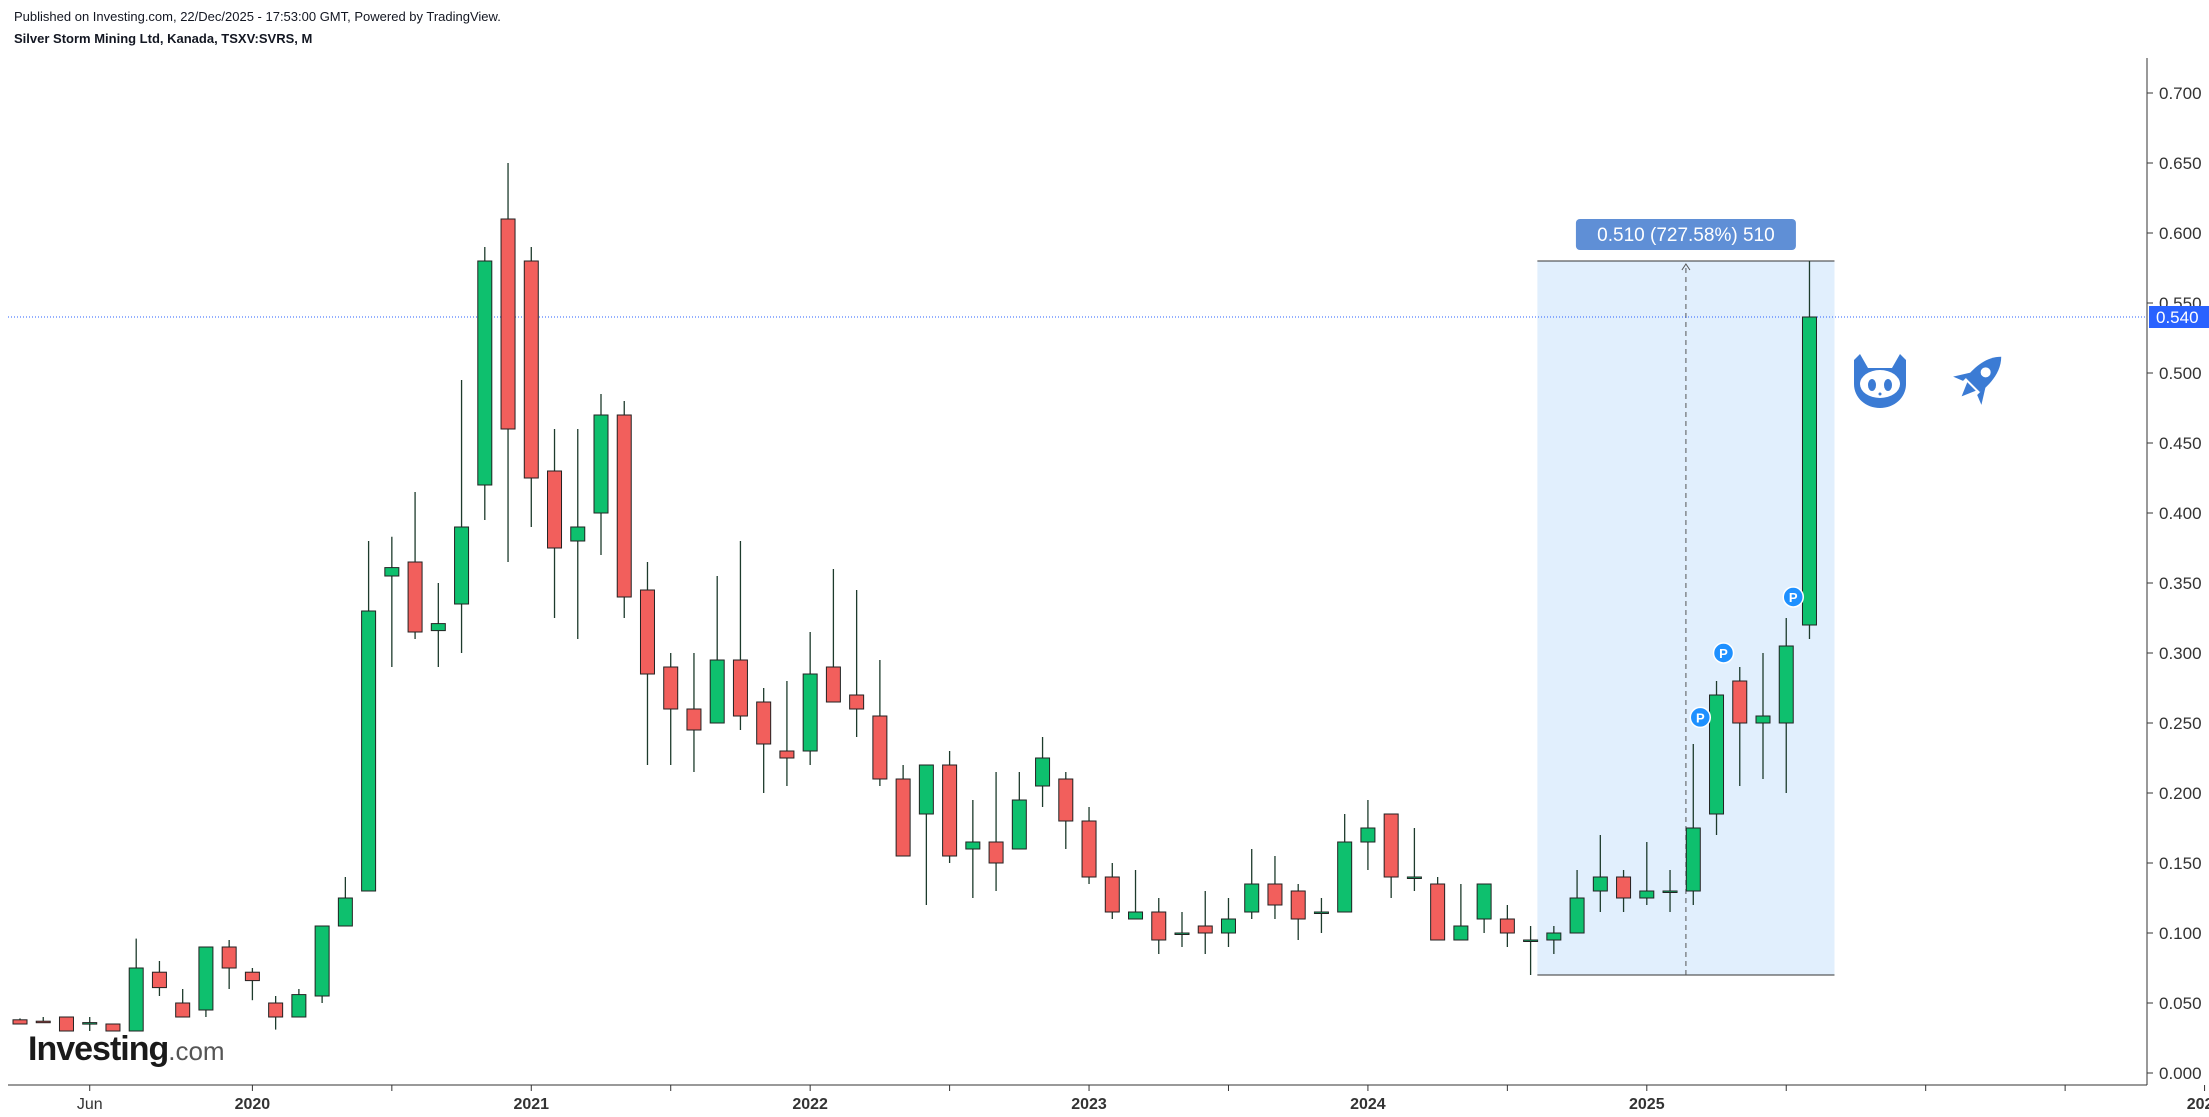  I want to click on measure-arrow-head, so click(1686, 267).